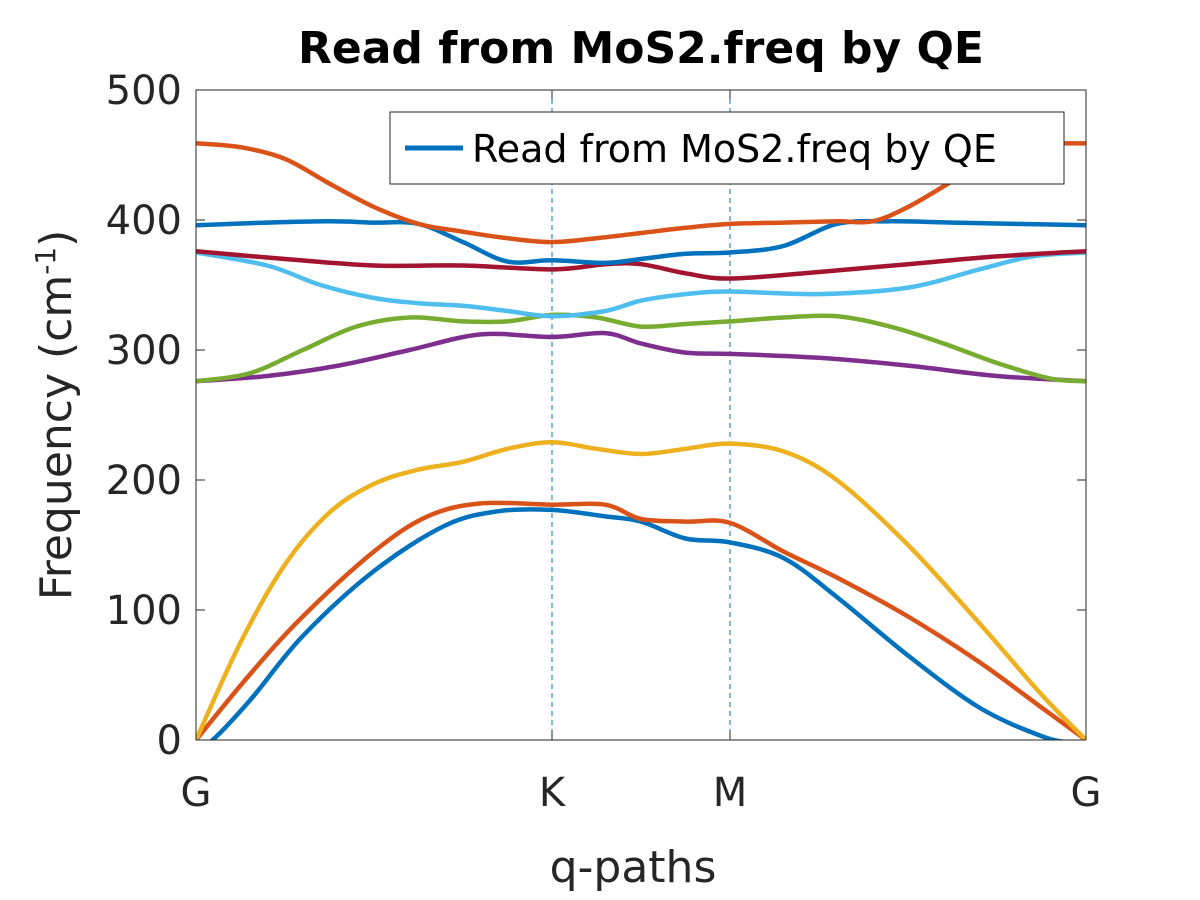 This screenshot has height=900, width=1200. Describe the element at coordinates (56, 438) in the screenshot. I see `y-axis-label-main: Frequency (cm` at that location.